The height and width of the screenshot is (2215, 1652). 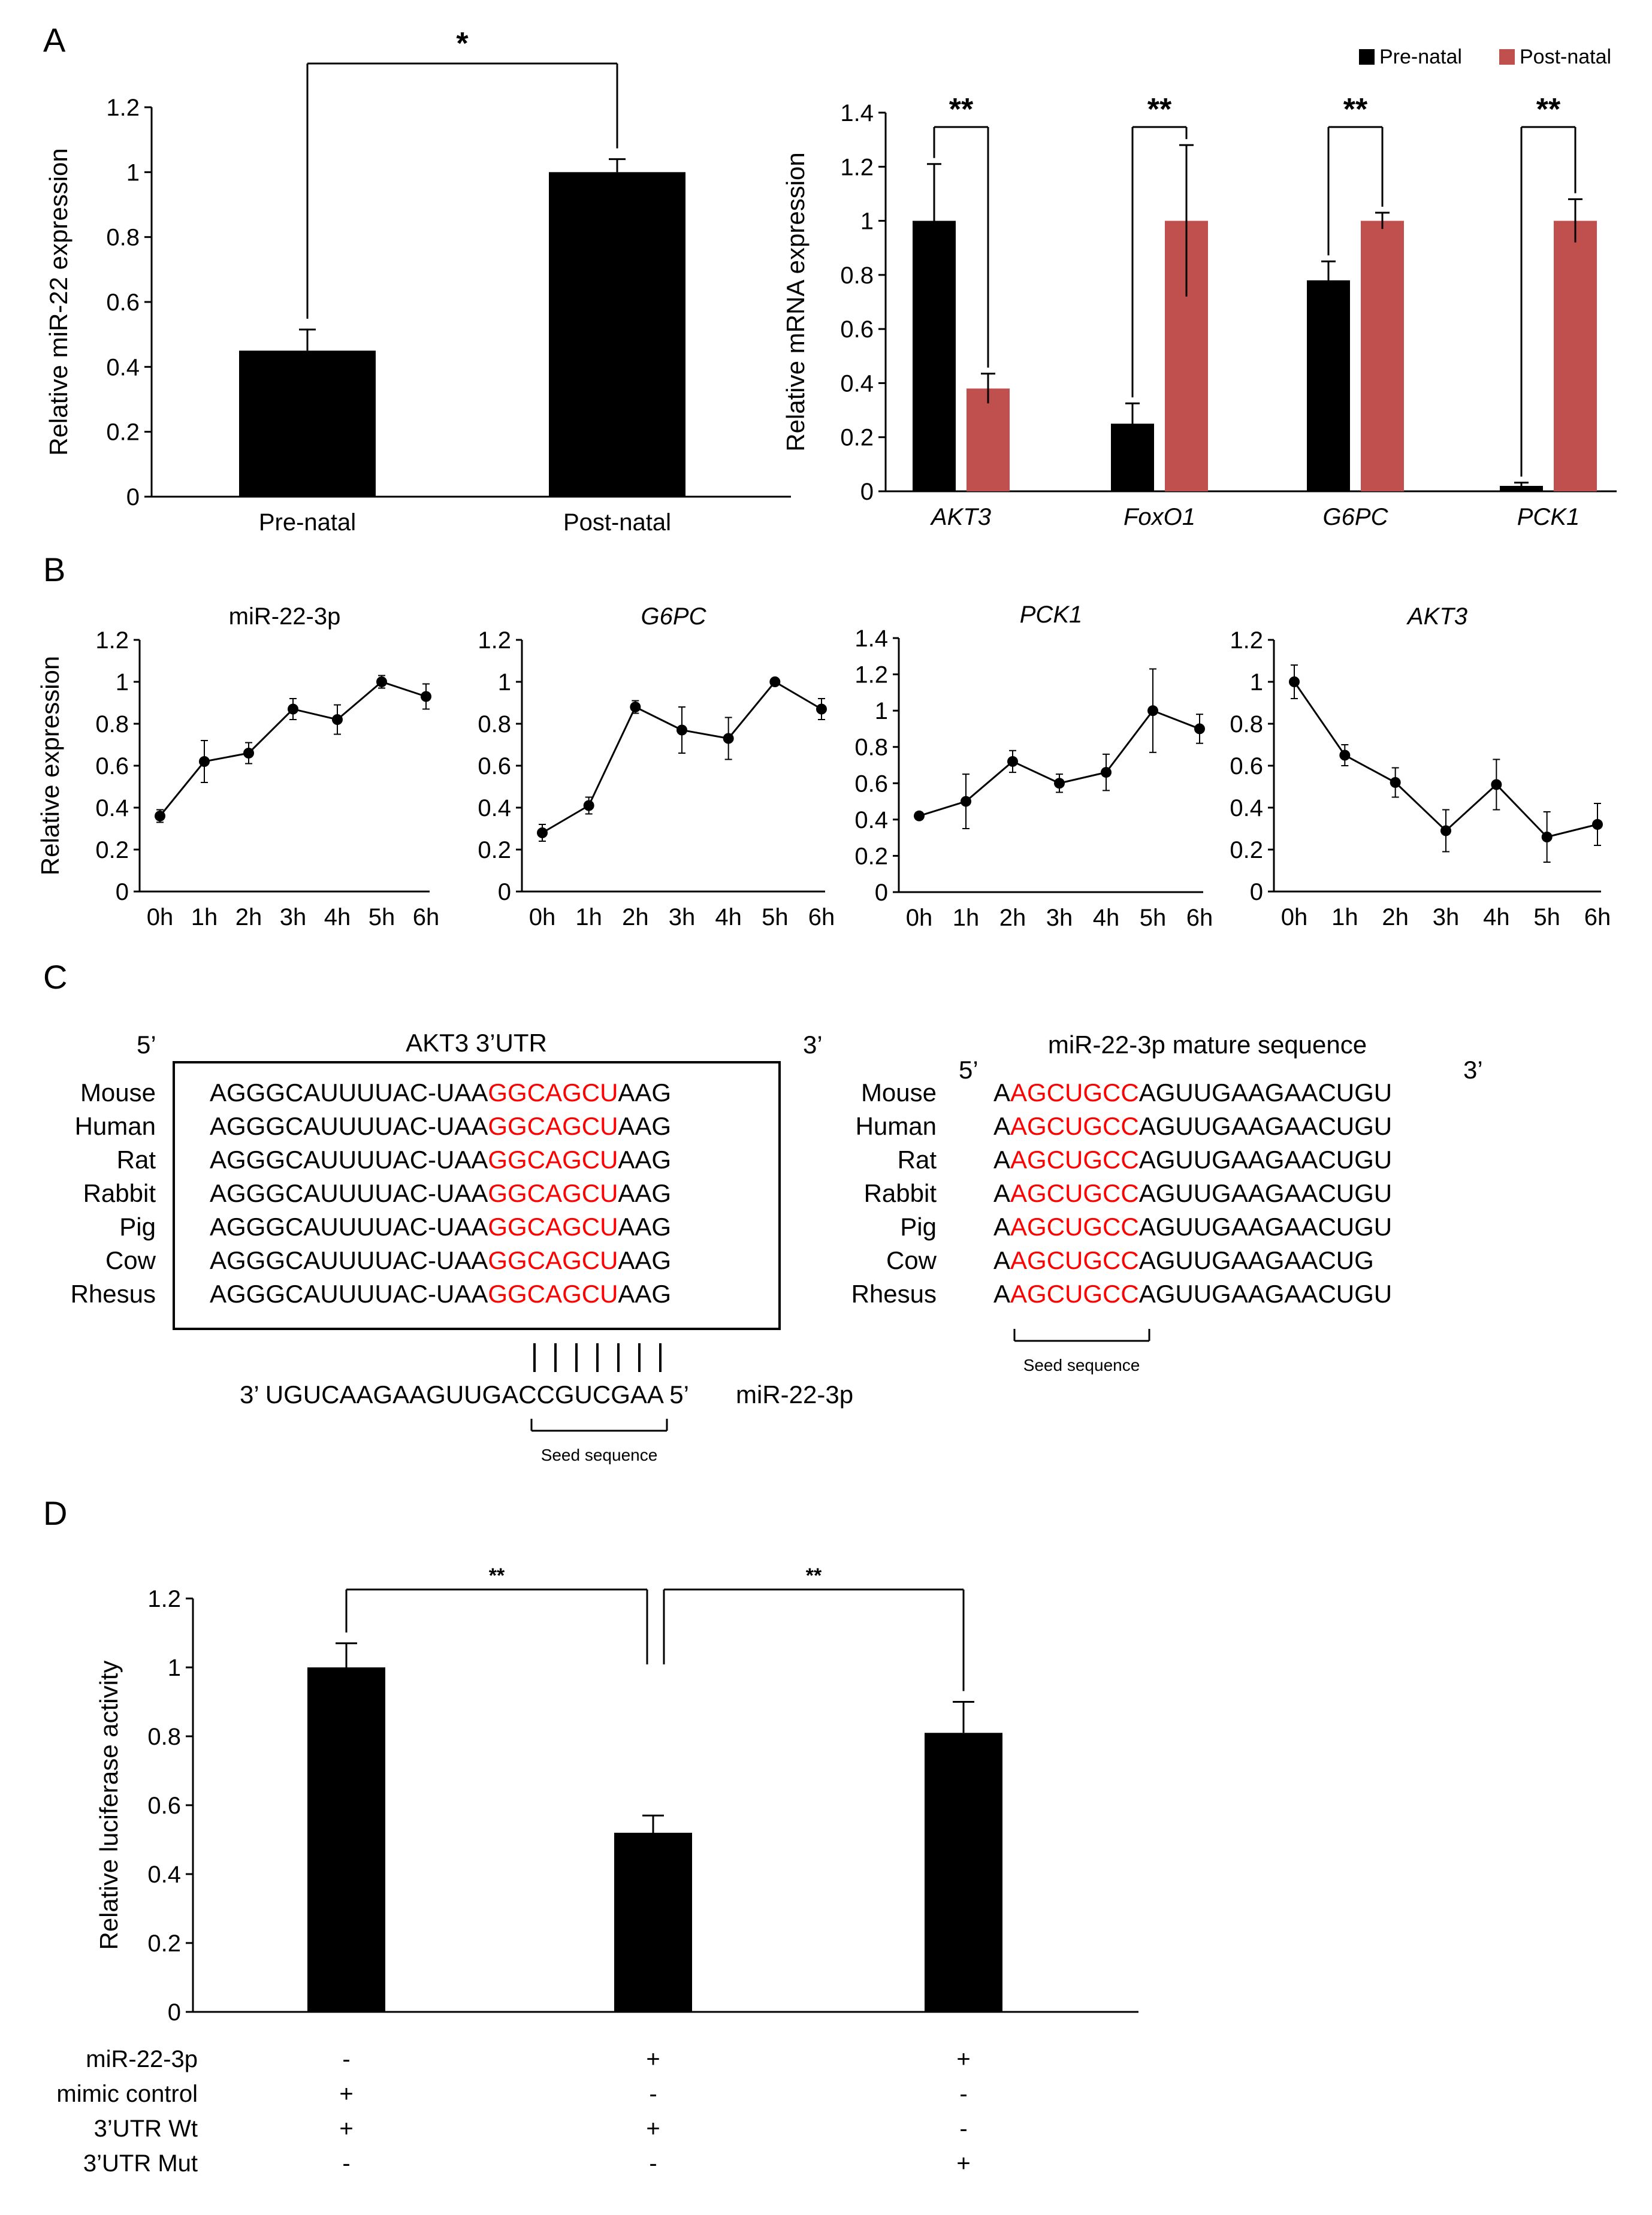 I want to click on x-category-label: Post-natal, so click(x=617, y=522).